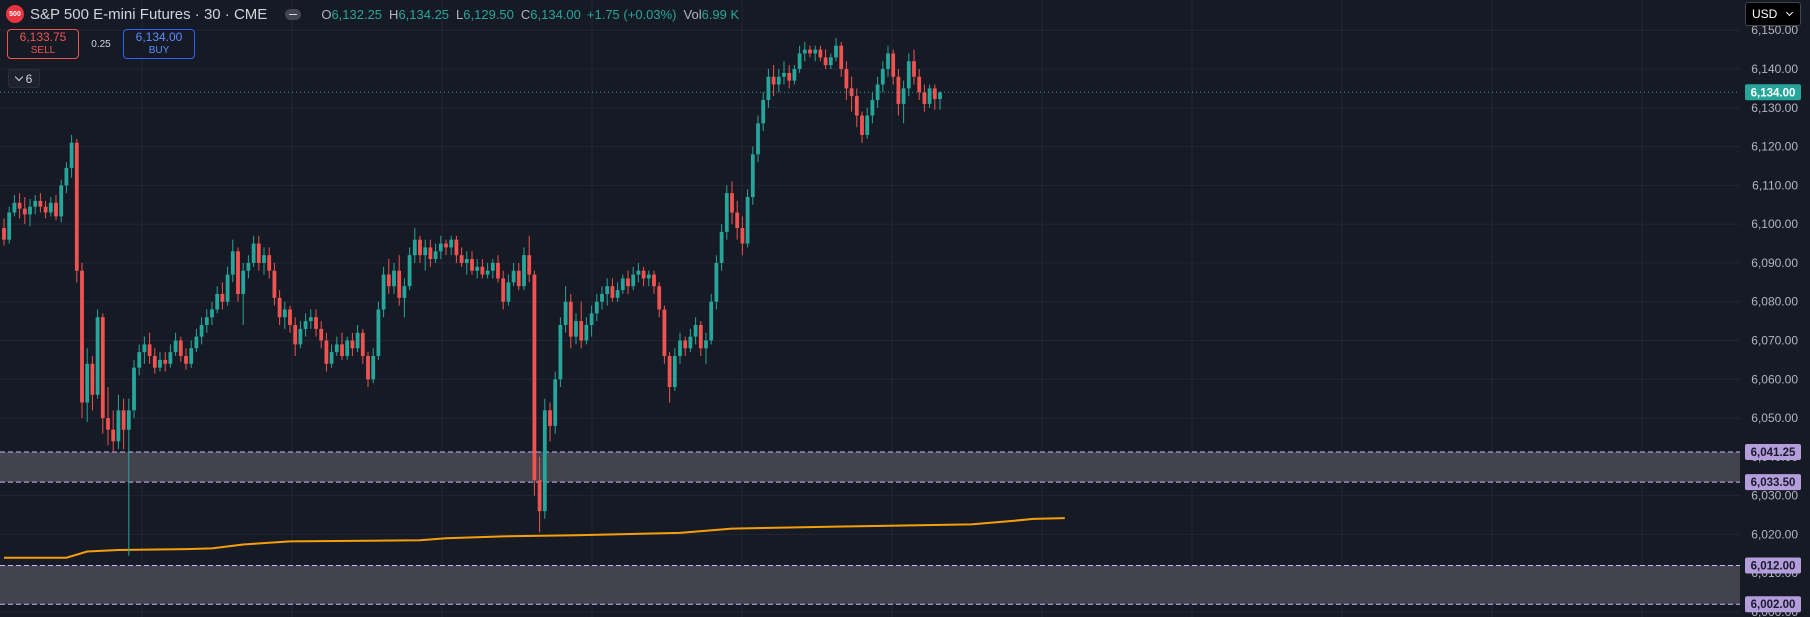 This screenshot has width=1810, height=617. I want to click on symbol-title: S&P 500 E-mini Futures · 30 · CME, so click(149, 14).